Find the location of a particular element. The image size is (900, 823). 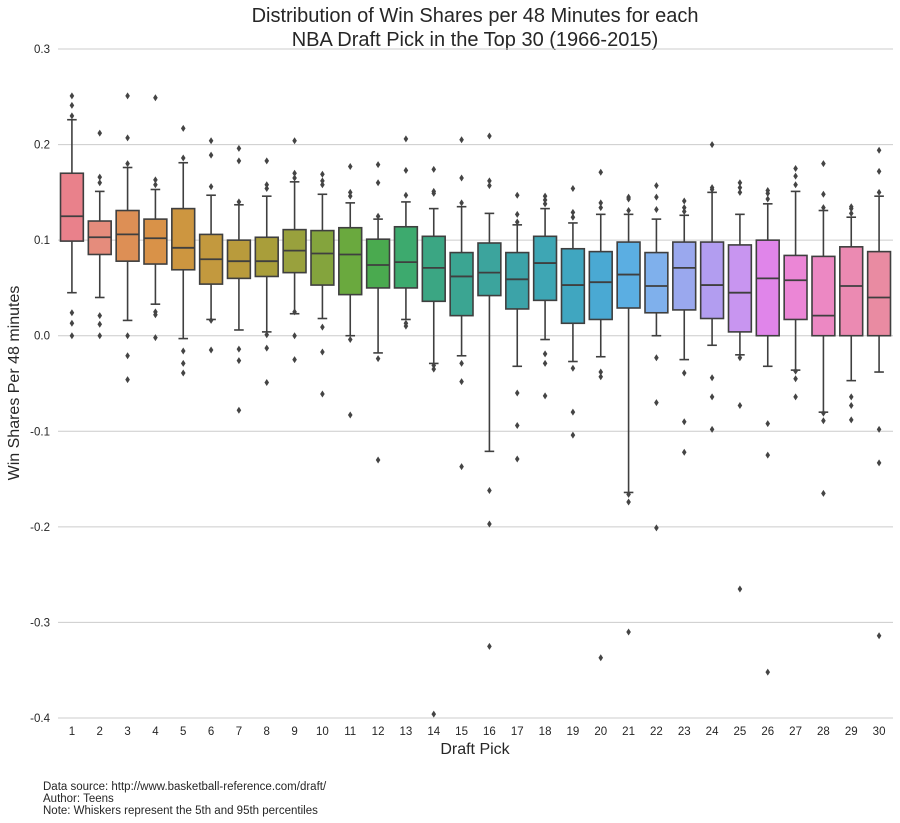

x-tick-label: 13 is located at coordinates (406, 732).